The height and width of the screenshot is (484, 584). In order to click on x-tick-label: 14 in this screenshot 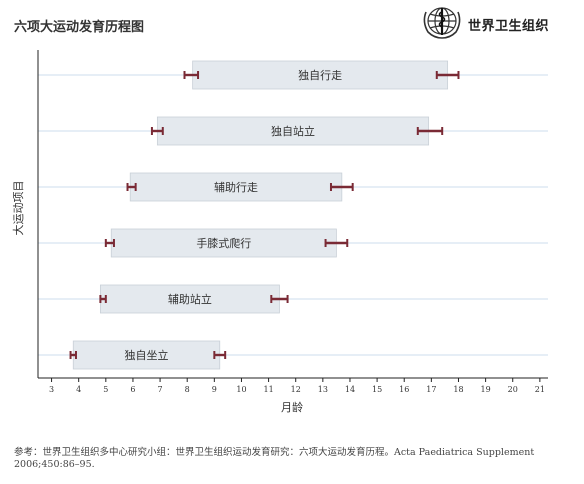, I will do `click(350, 389)`.